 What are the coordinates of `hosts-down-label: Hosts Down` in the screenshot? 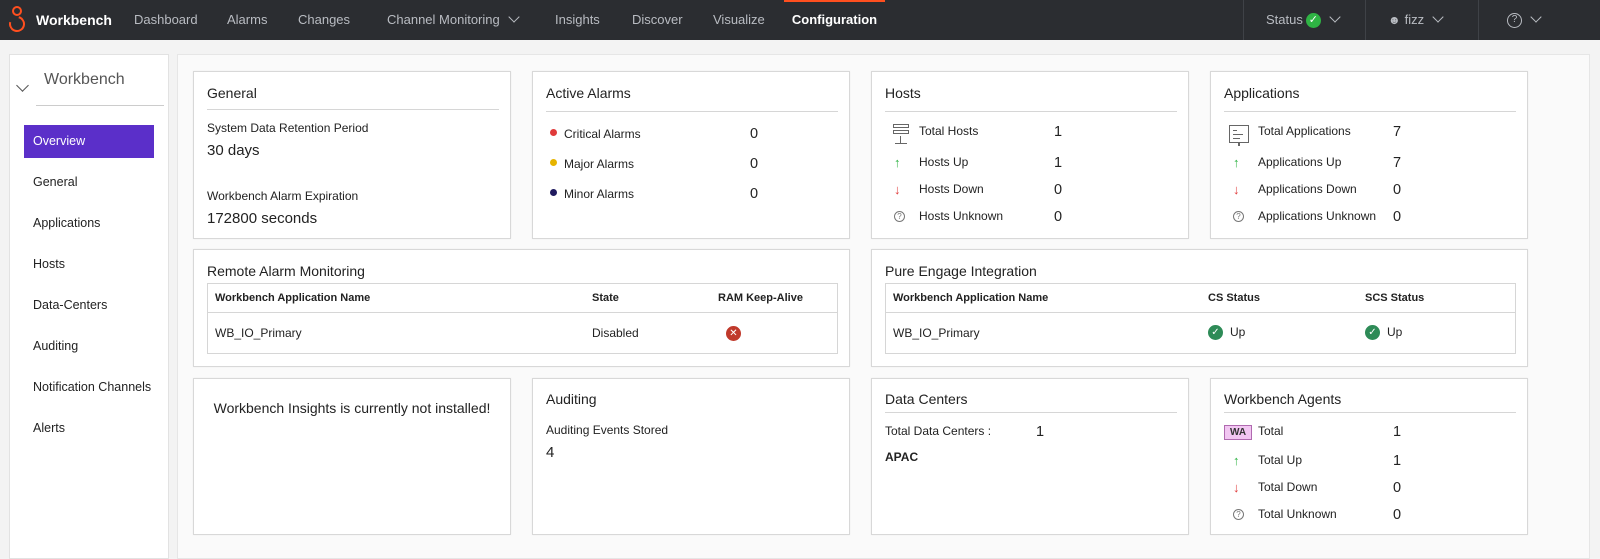 It's located at (951, 189).